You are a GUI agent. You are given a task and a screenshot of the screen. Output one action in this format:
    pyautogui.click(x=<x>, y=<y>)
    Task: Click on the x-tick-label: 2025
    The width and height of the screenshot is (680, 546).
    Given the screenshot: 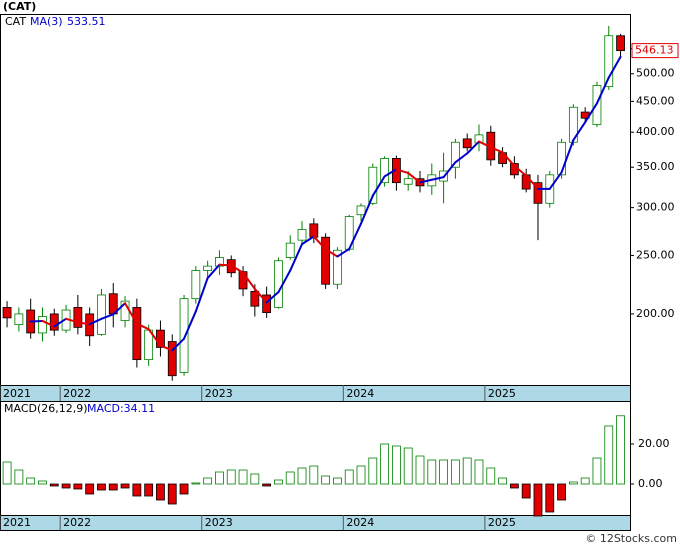 What is the action you would take?
    pyautogui.click(x=502, y=393)
    